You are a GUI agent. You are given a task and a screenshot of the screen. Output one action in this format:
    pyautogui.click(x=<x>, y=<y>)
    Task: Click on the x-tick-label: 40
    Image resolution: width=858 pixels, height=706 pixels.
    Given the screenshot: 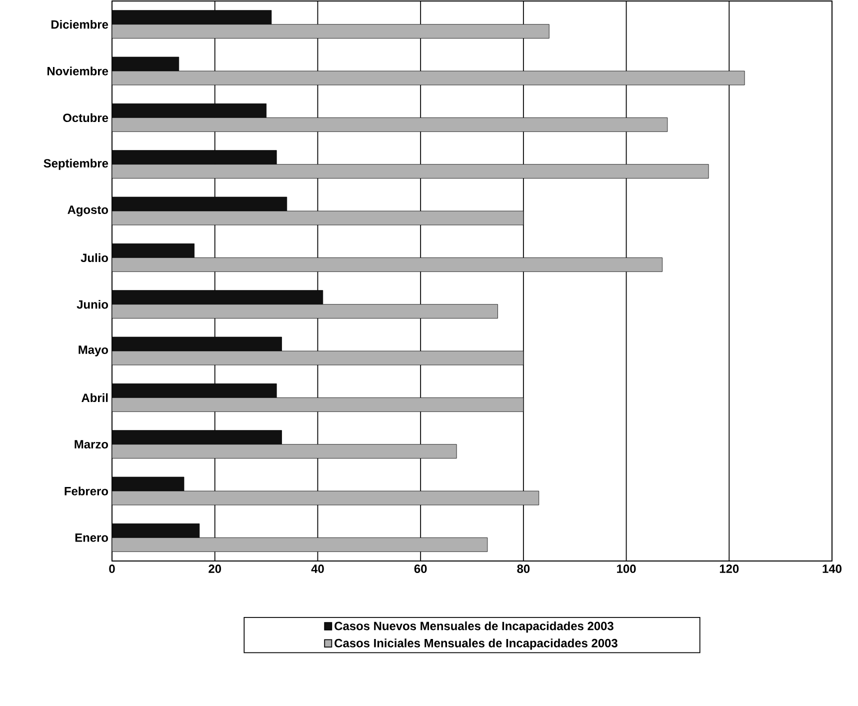 What is the action you would take?
    pyautogui.click(x=317, y=568)
    